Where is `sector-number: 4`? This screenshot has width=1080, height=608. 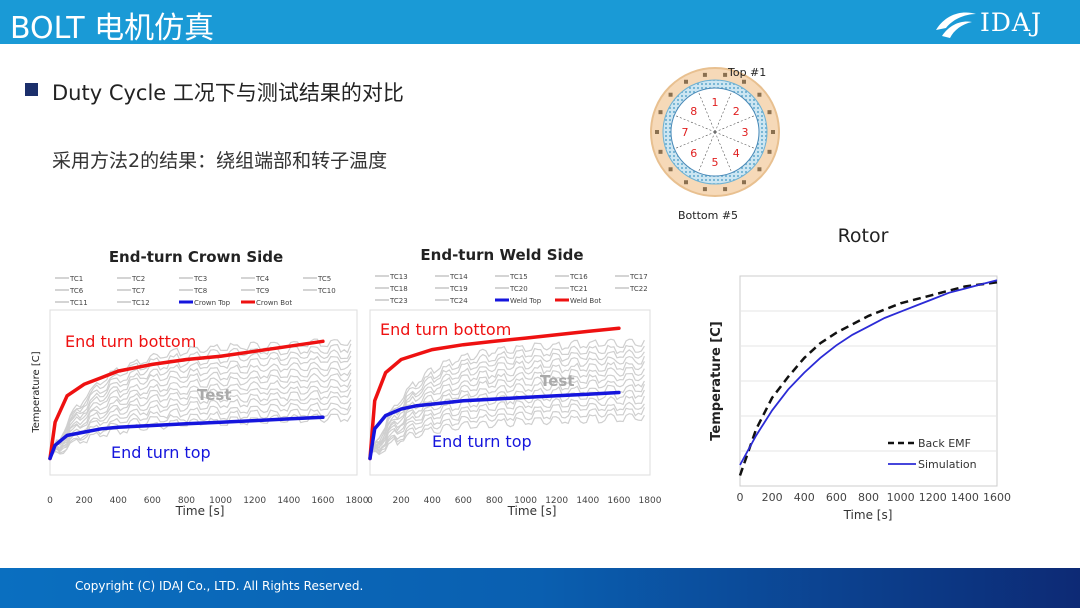 sector-number: 4 is located at coordinates (736, 153).